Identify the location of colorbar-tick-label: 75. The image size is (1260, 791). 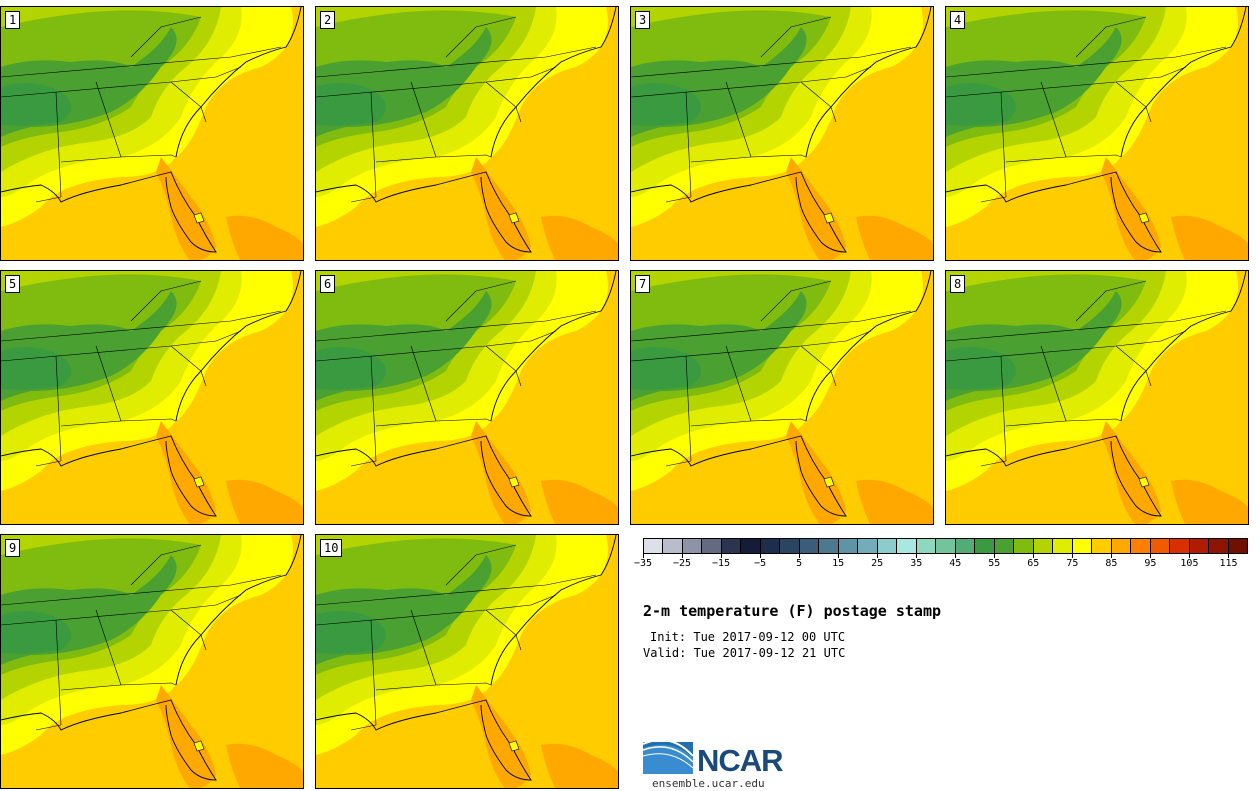
(1072, 563).